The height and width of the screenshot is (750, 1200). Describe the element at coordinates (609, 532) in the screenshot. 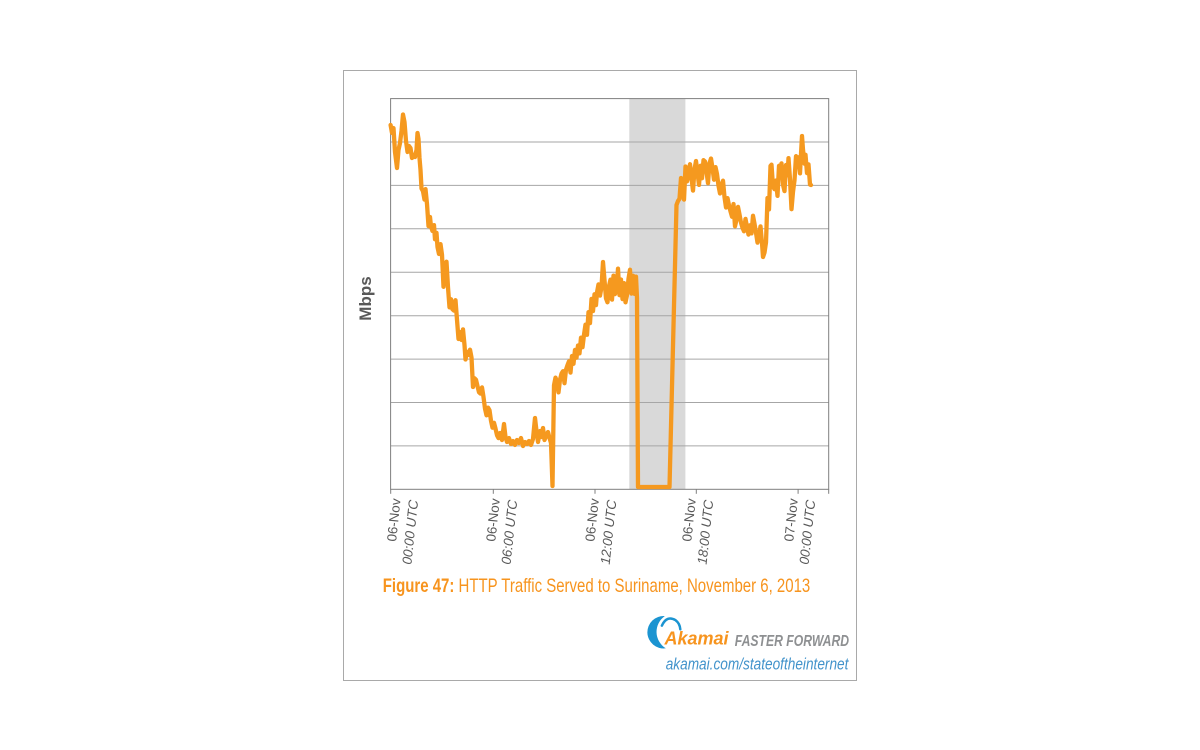

I see `svg-text: 12:00 UTC` at that location.